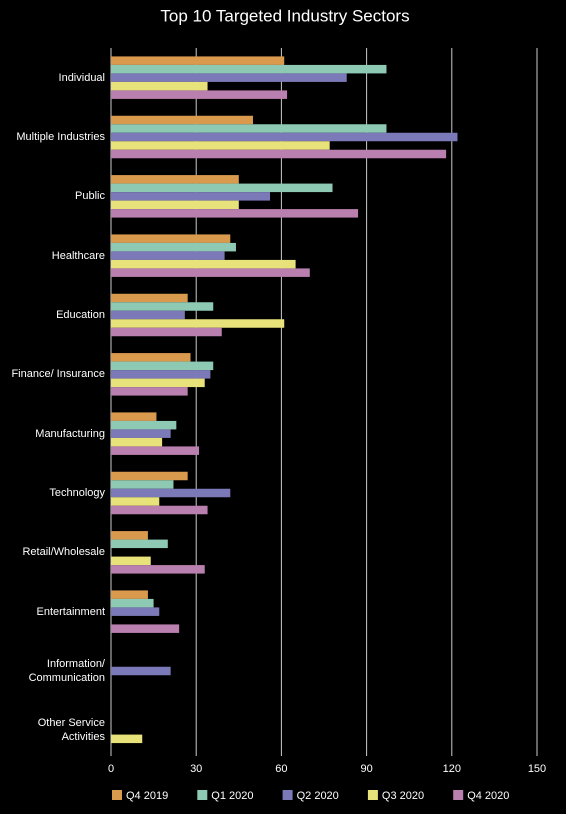  What do you see at coordinates (70, 611) in the screenshot?
I see `category-label: Entertainment` at bounding box center [70, 611].